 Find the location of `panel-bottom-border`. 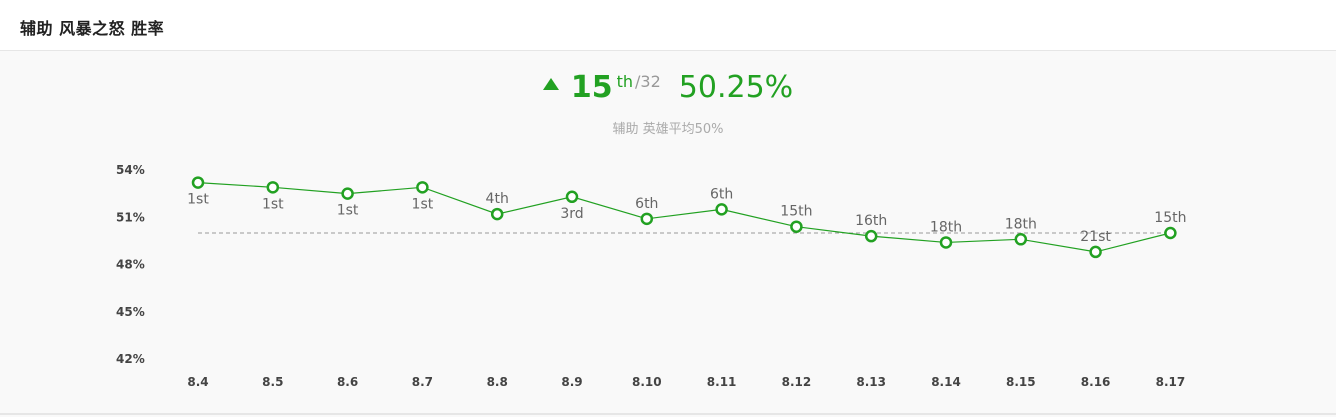

panel-bottom-border is located at coordinates (668, 414).